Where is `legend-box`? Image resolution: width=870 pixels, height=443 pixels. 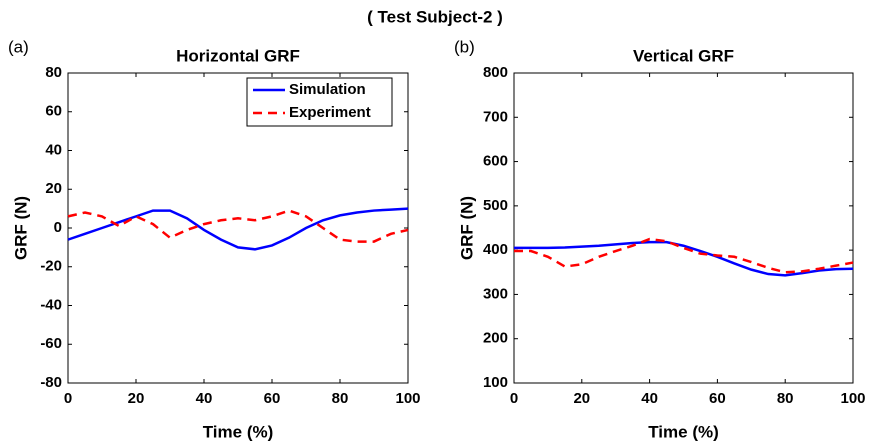
legend-box is located at coordinates (319, 102).